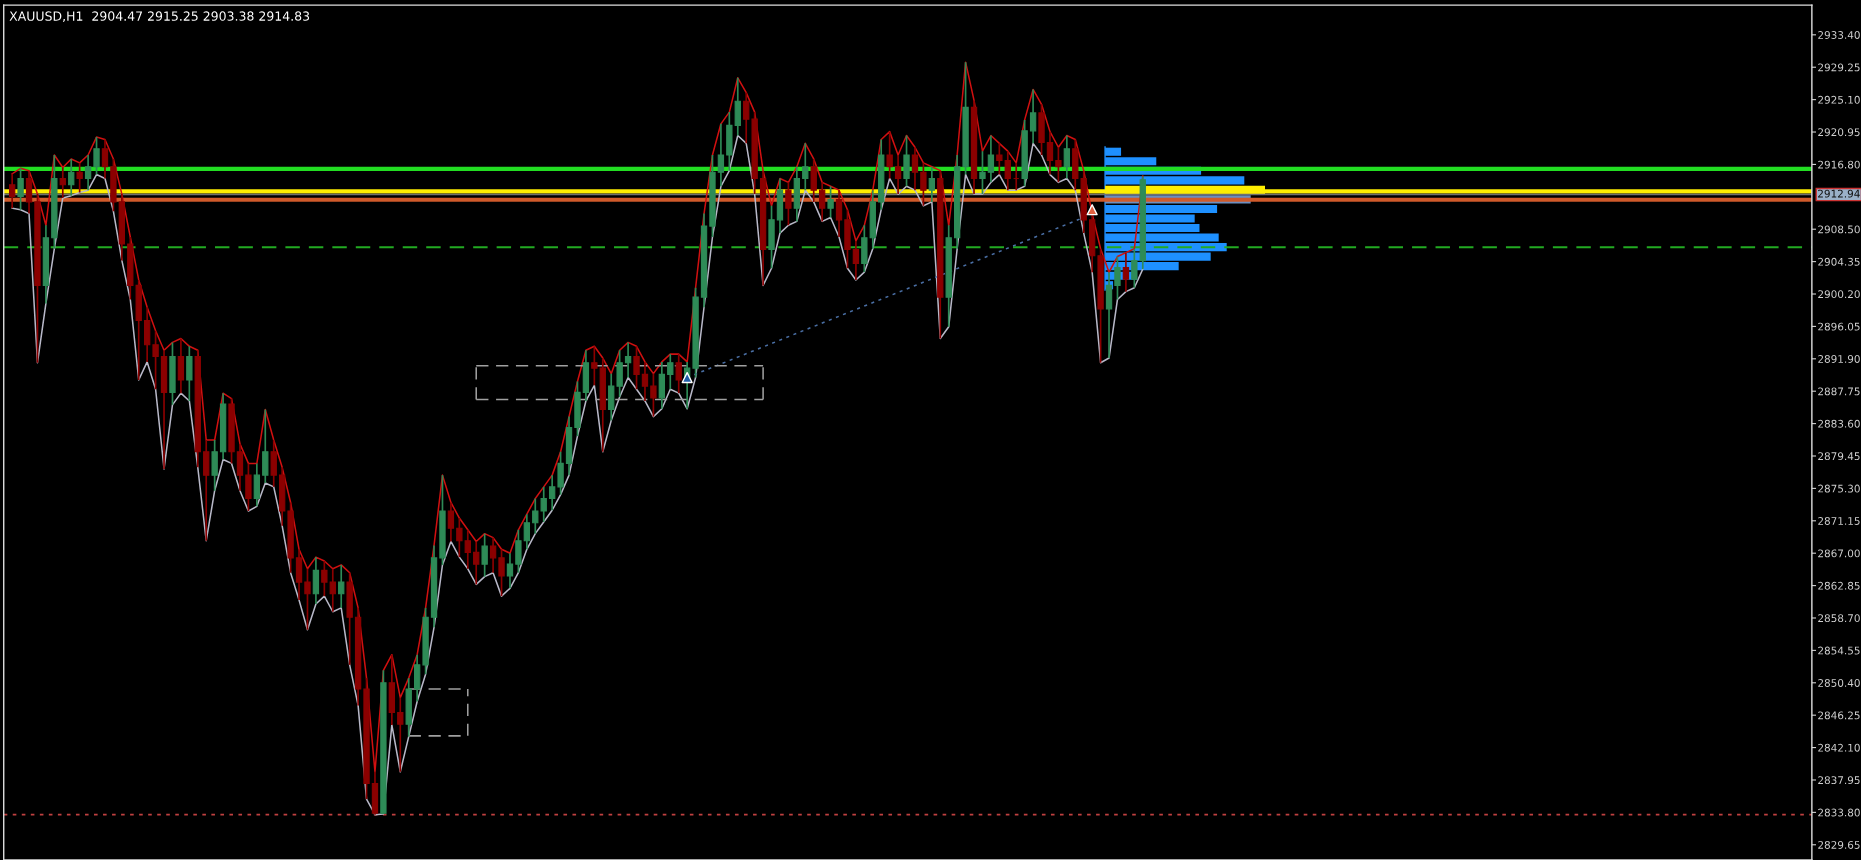  I want to click on y-tick-label: 2904.35, so click(1839, 261).